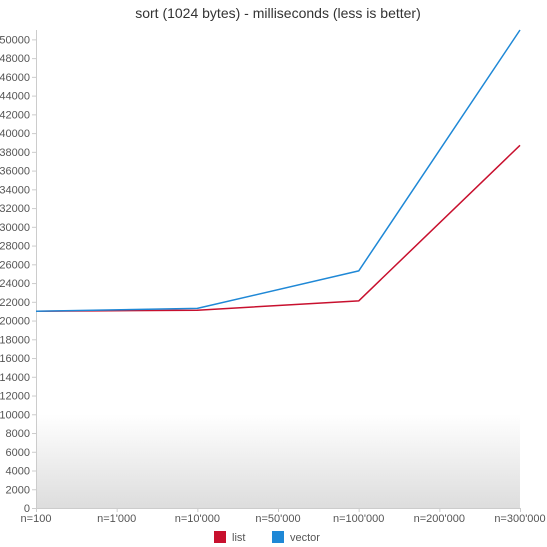 This screenshot has width=547, height=547. I want to click on y-tick-label: 14000, so click(15, 378).